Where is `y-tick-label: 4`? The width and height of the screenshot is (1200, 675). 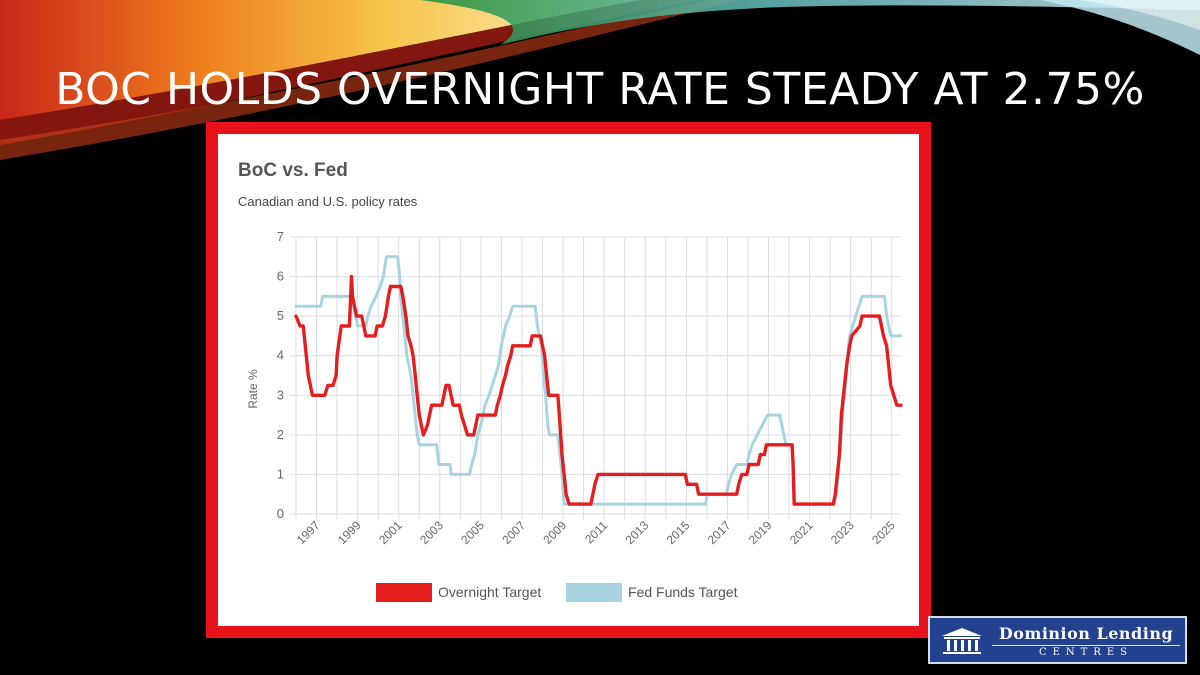 y-tick-label: 4 is located at coordinates (280, 355).